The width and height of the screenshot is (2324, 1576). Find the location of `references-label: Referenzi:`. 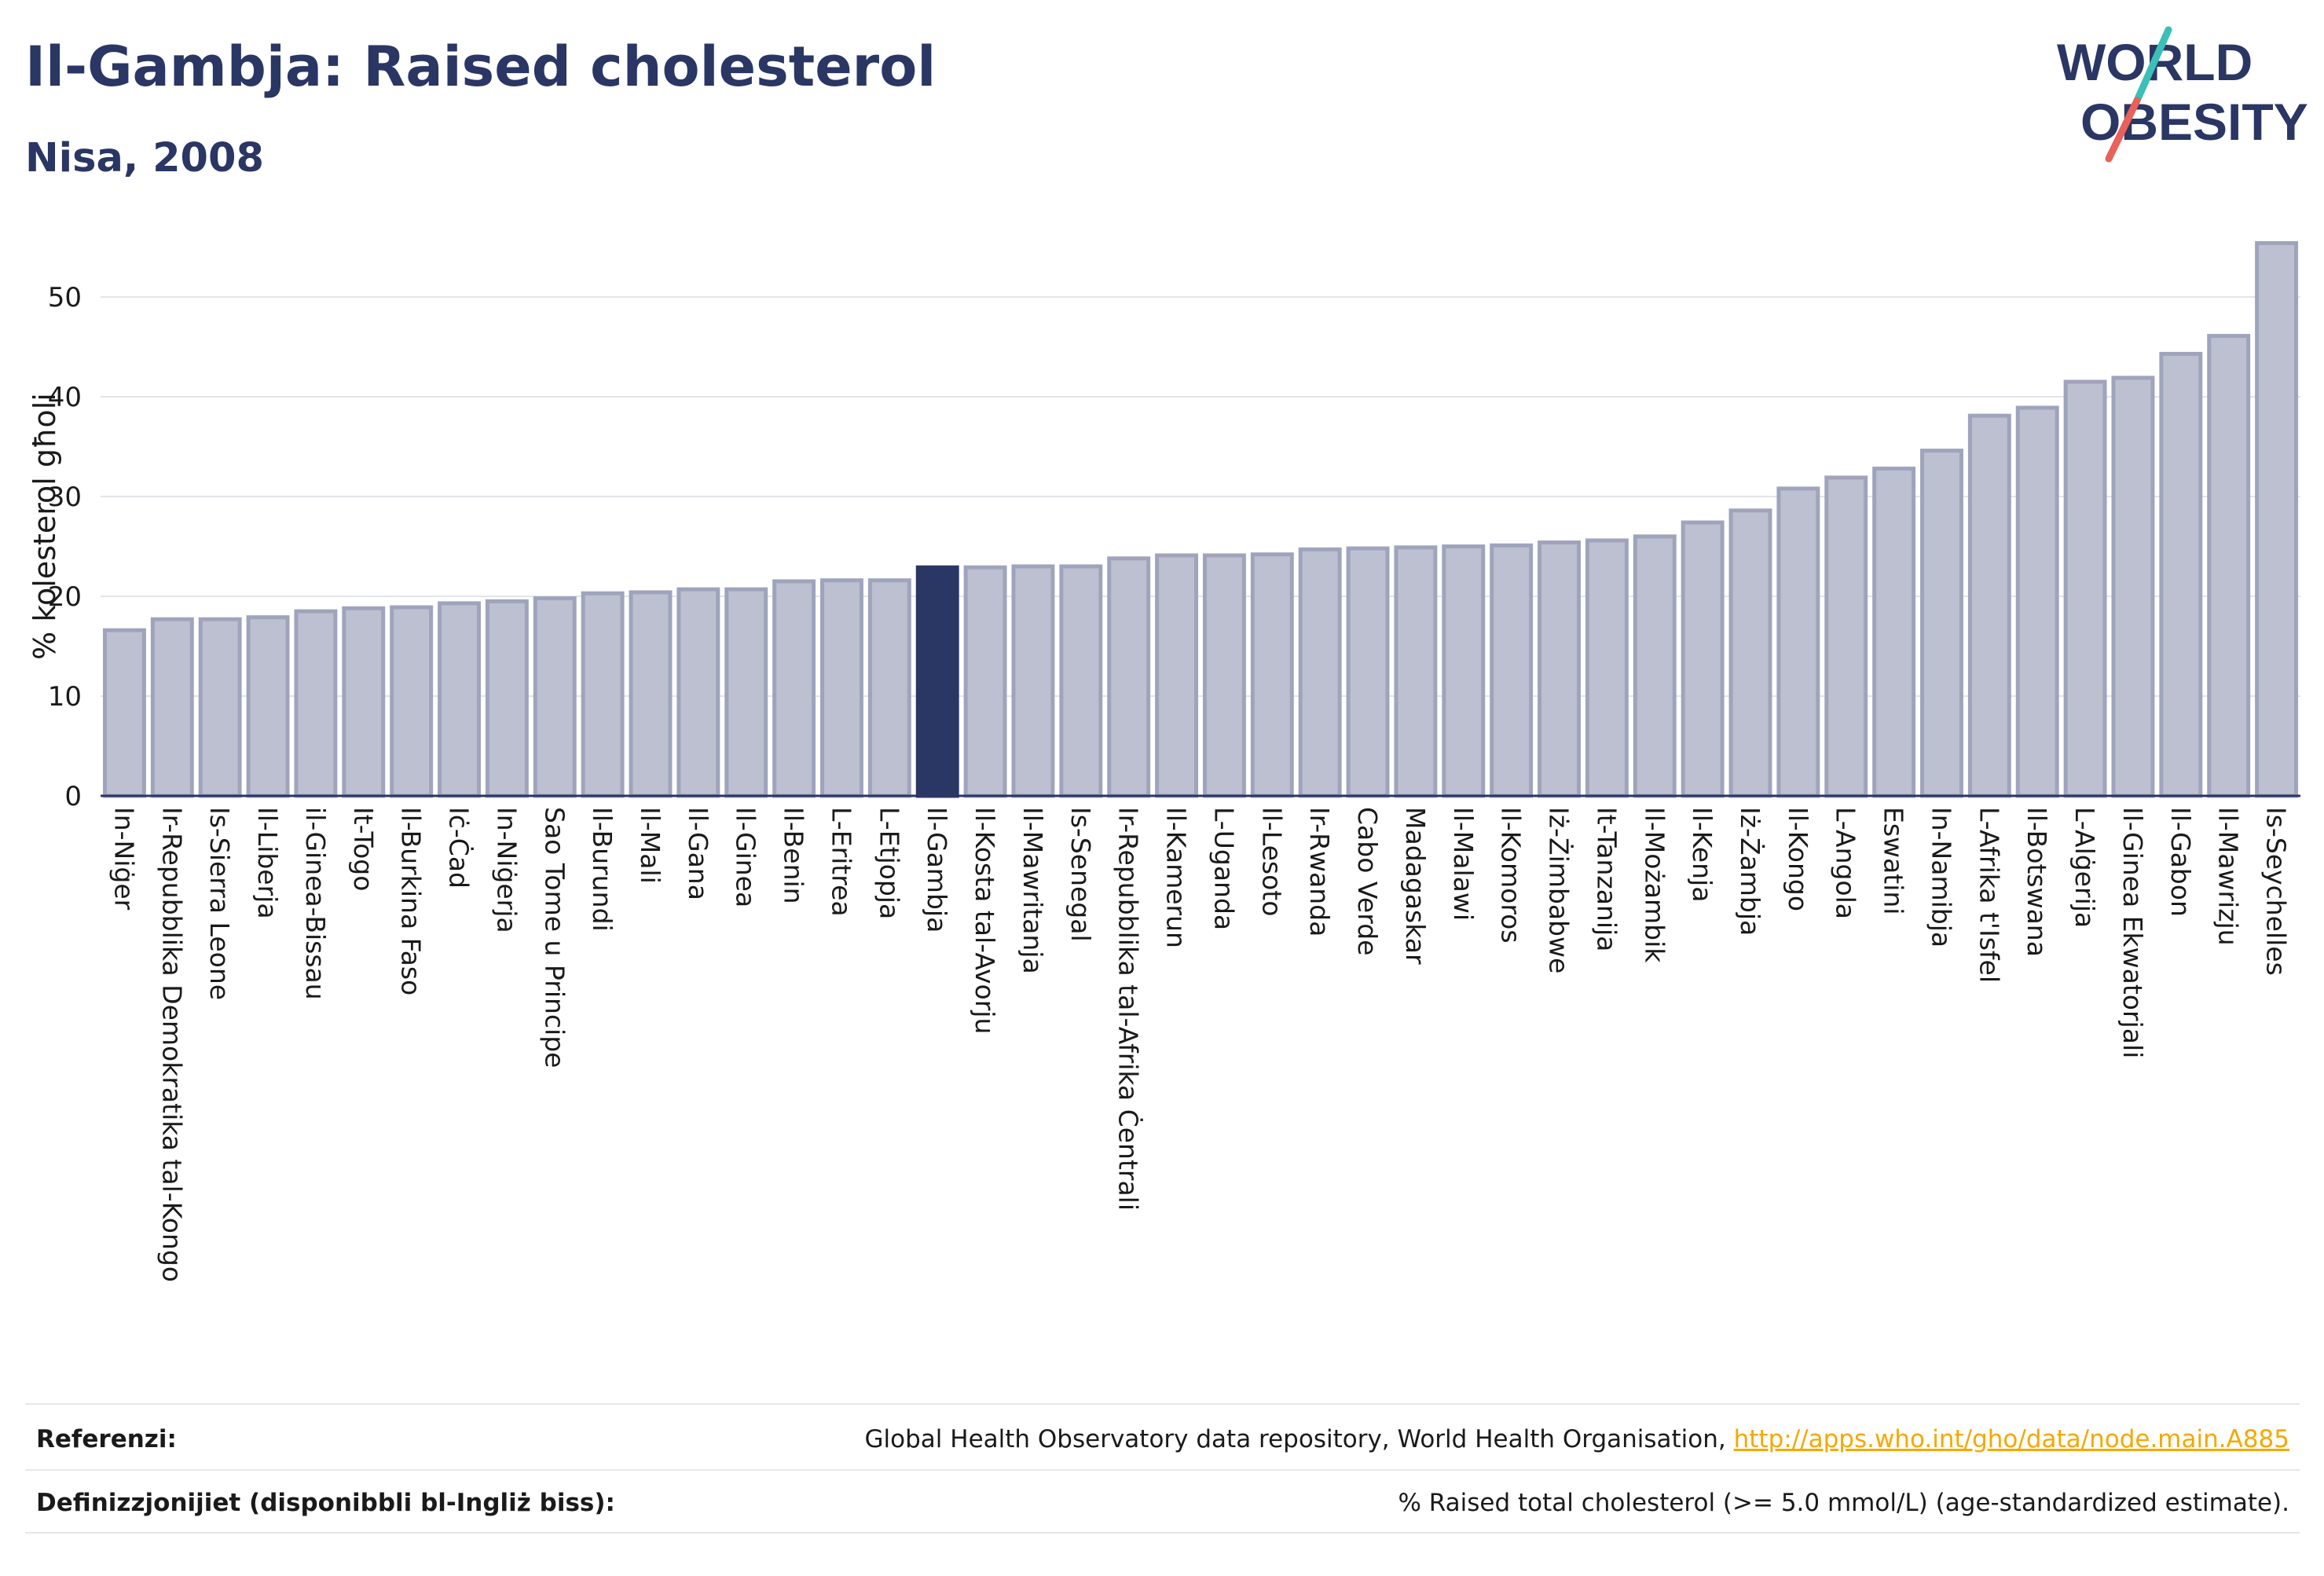

references-label: Referenzi: is located at coordinates (106, 1439).